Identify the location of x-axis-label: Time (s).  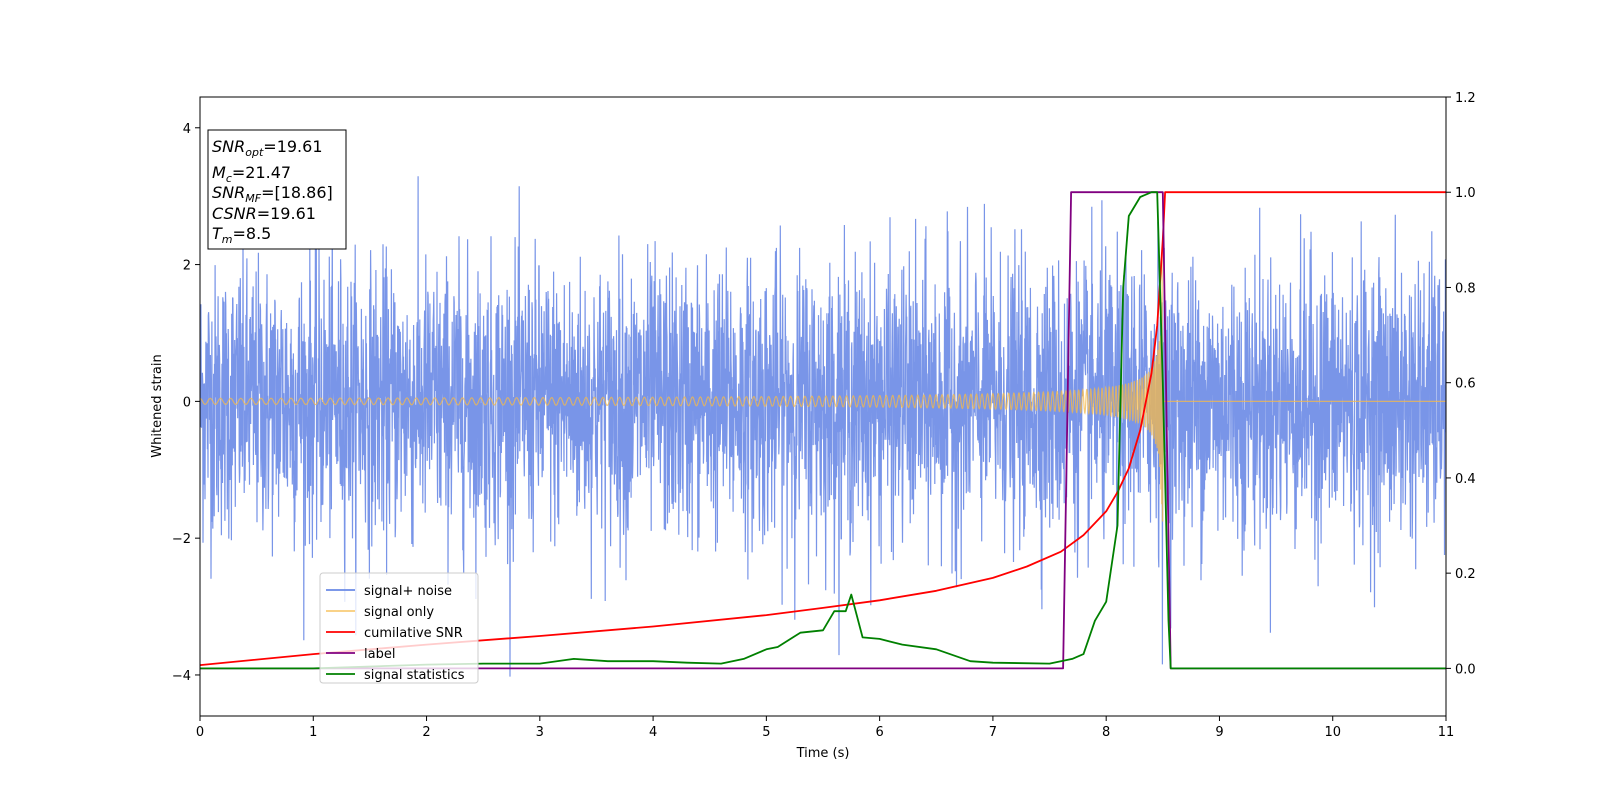
(823, 753).